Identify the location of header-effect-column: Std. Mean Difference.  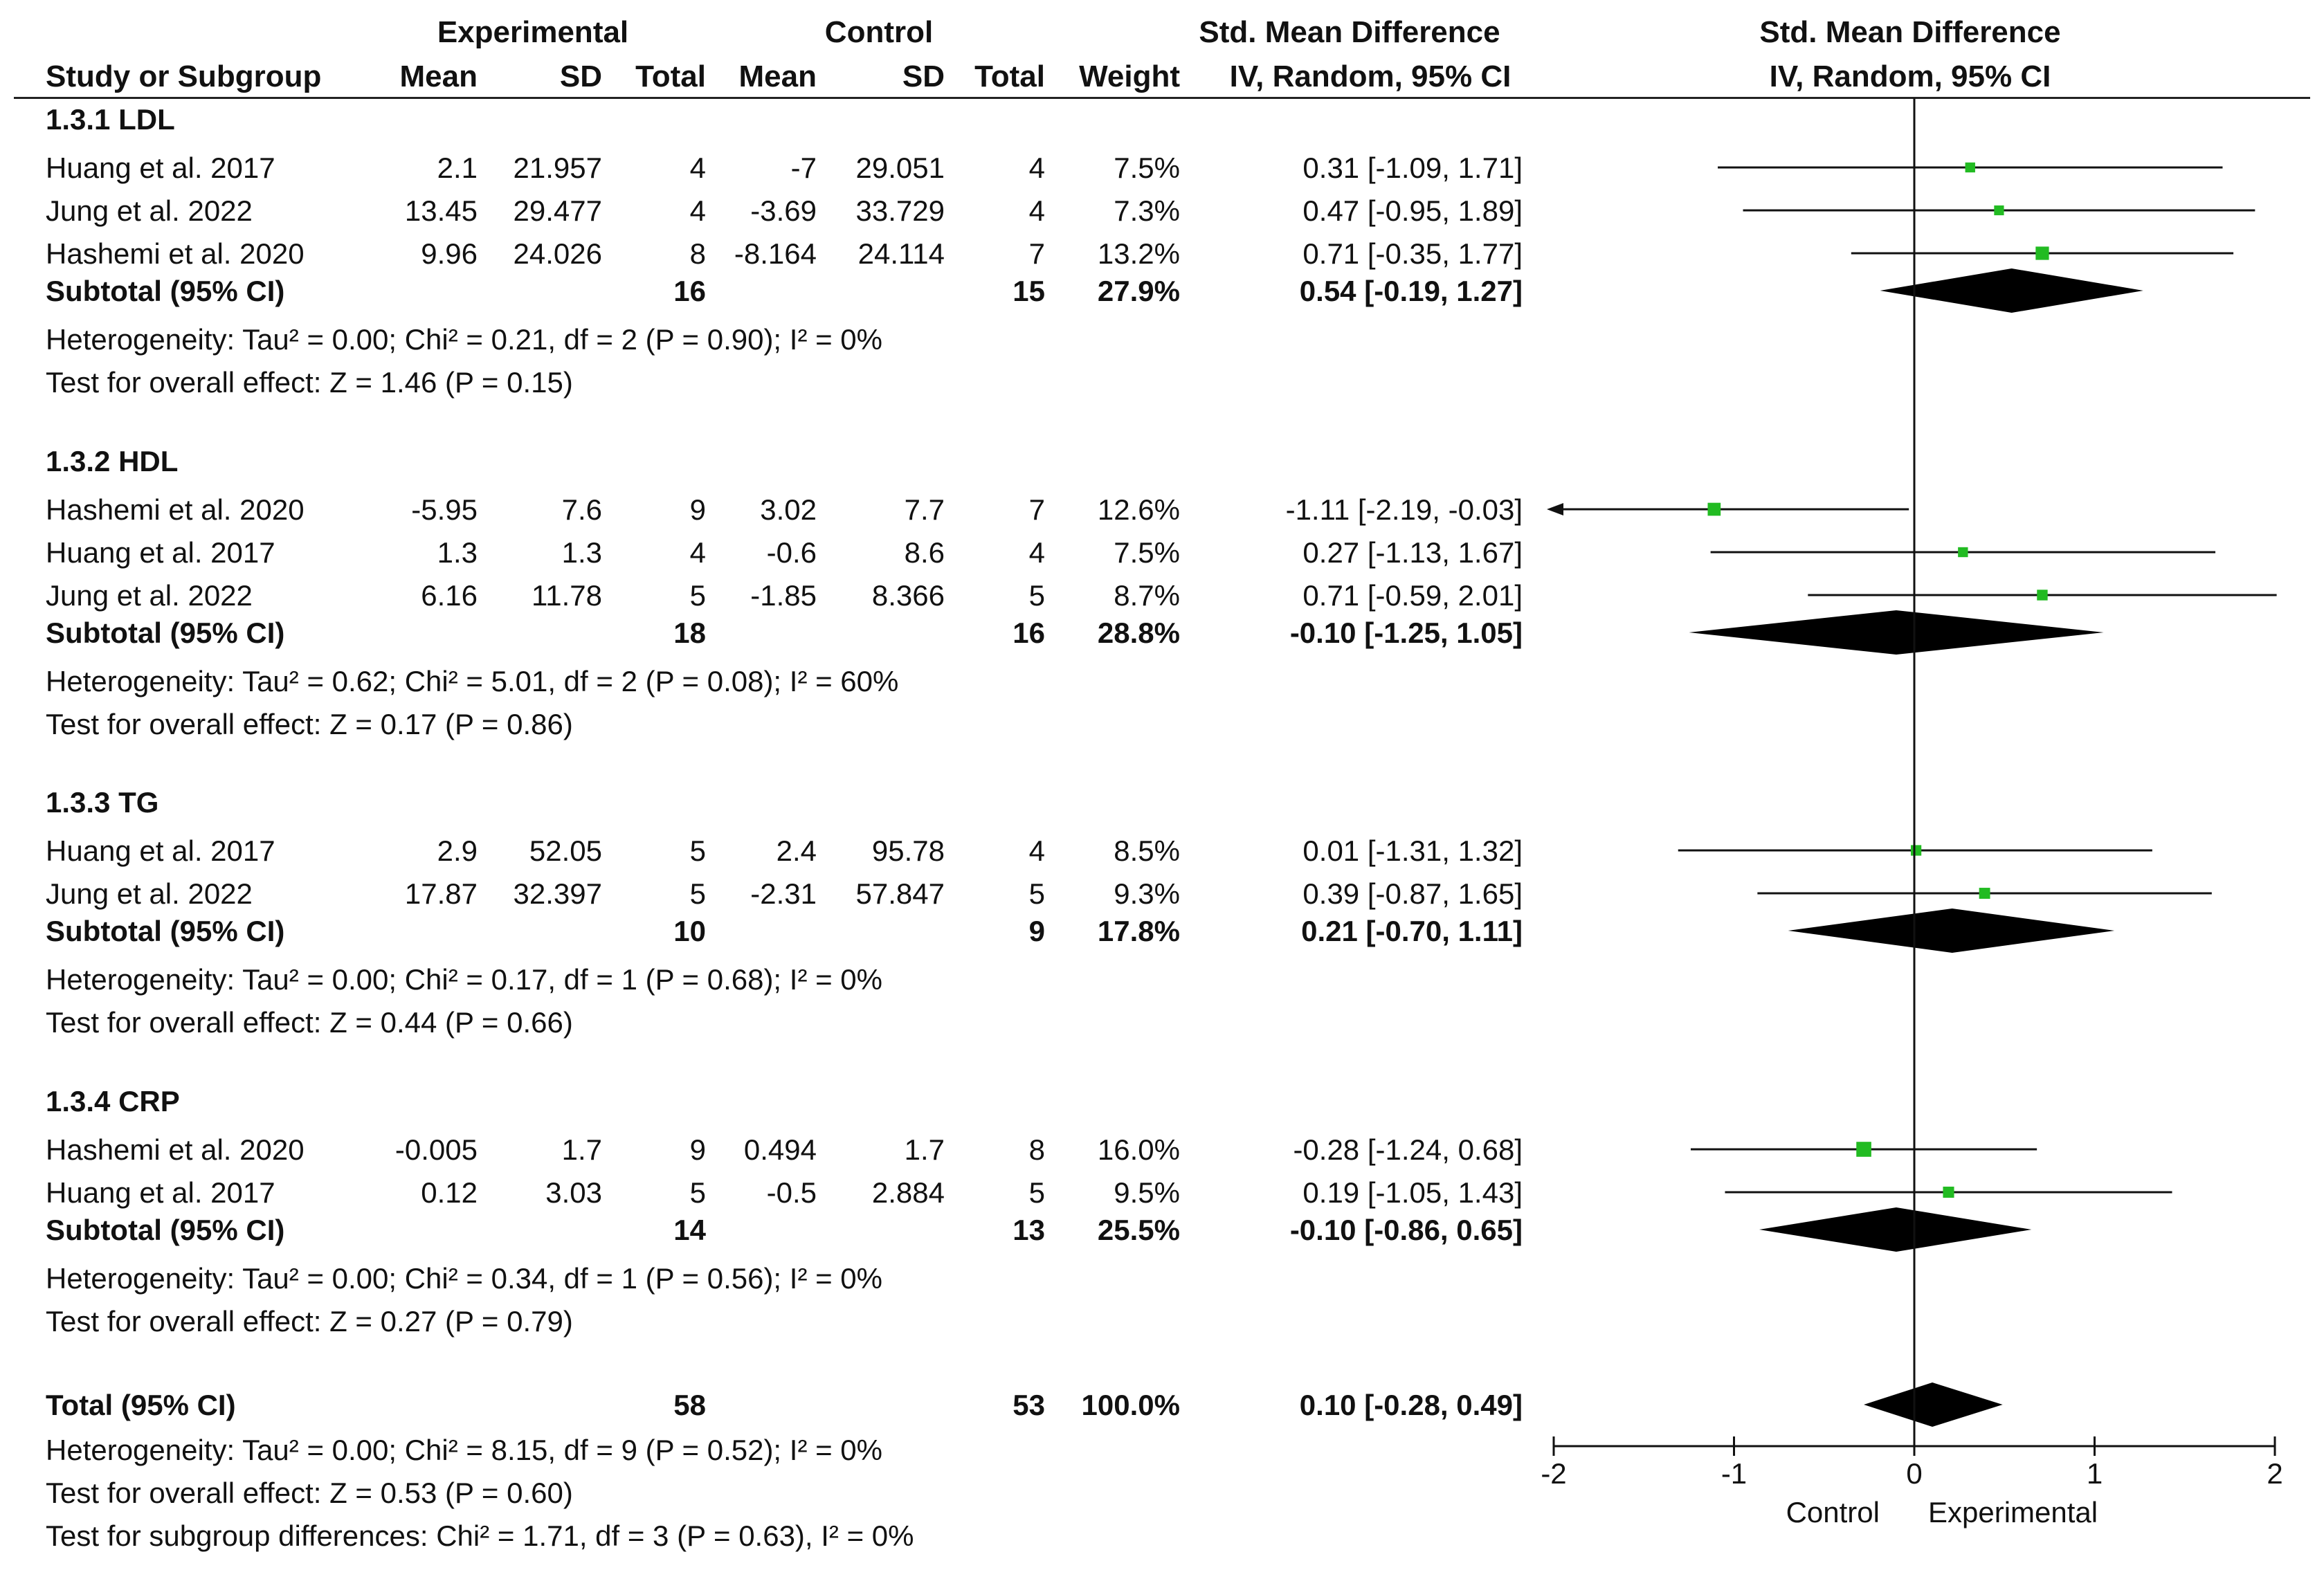
(1349, 32).